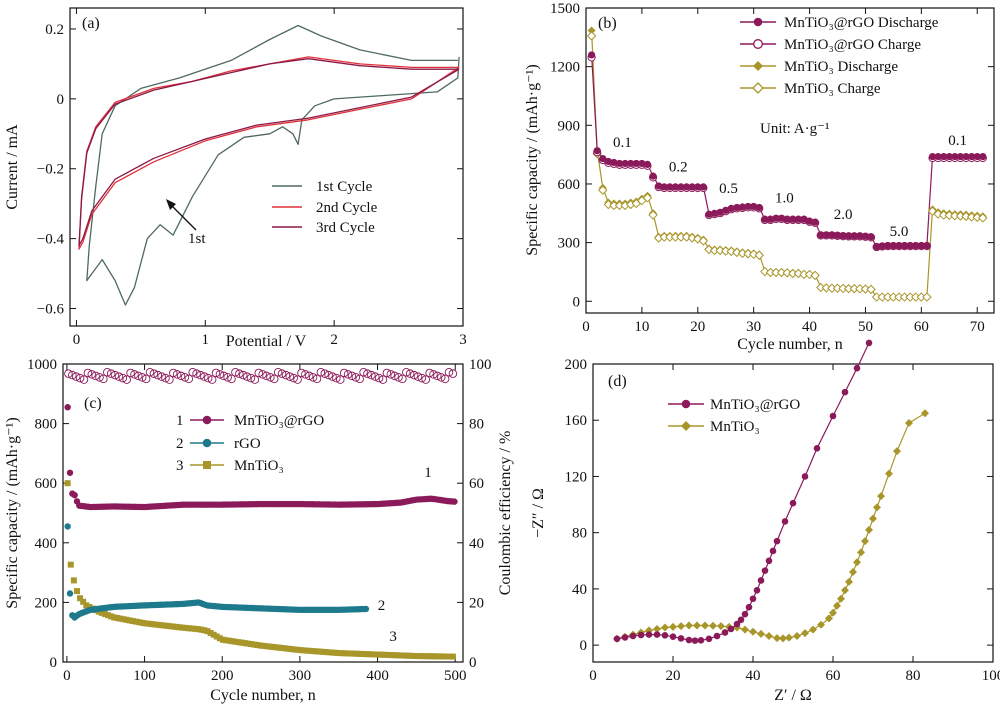  What do you see at coordinates (54, 663) in the screenshot?
I see `panel-c-ytick-label: 0` at bounding box center [54, 663].